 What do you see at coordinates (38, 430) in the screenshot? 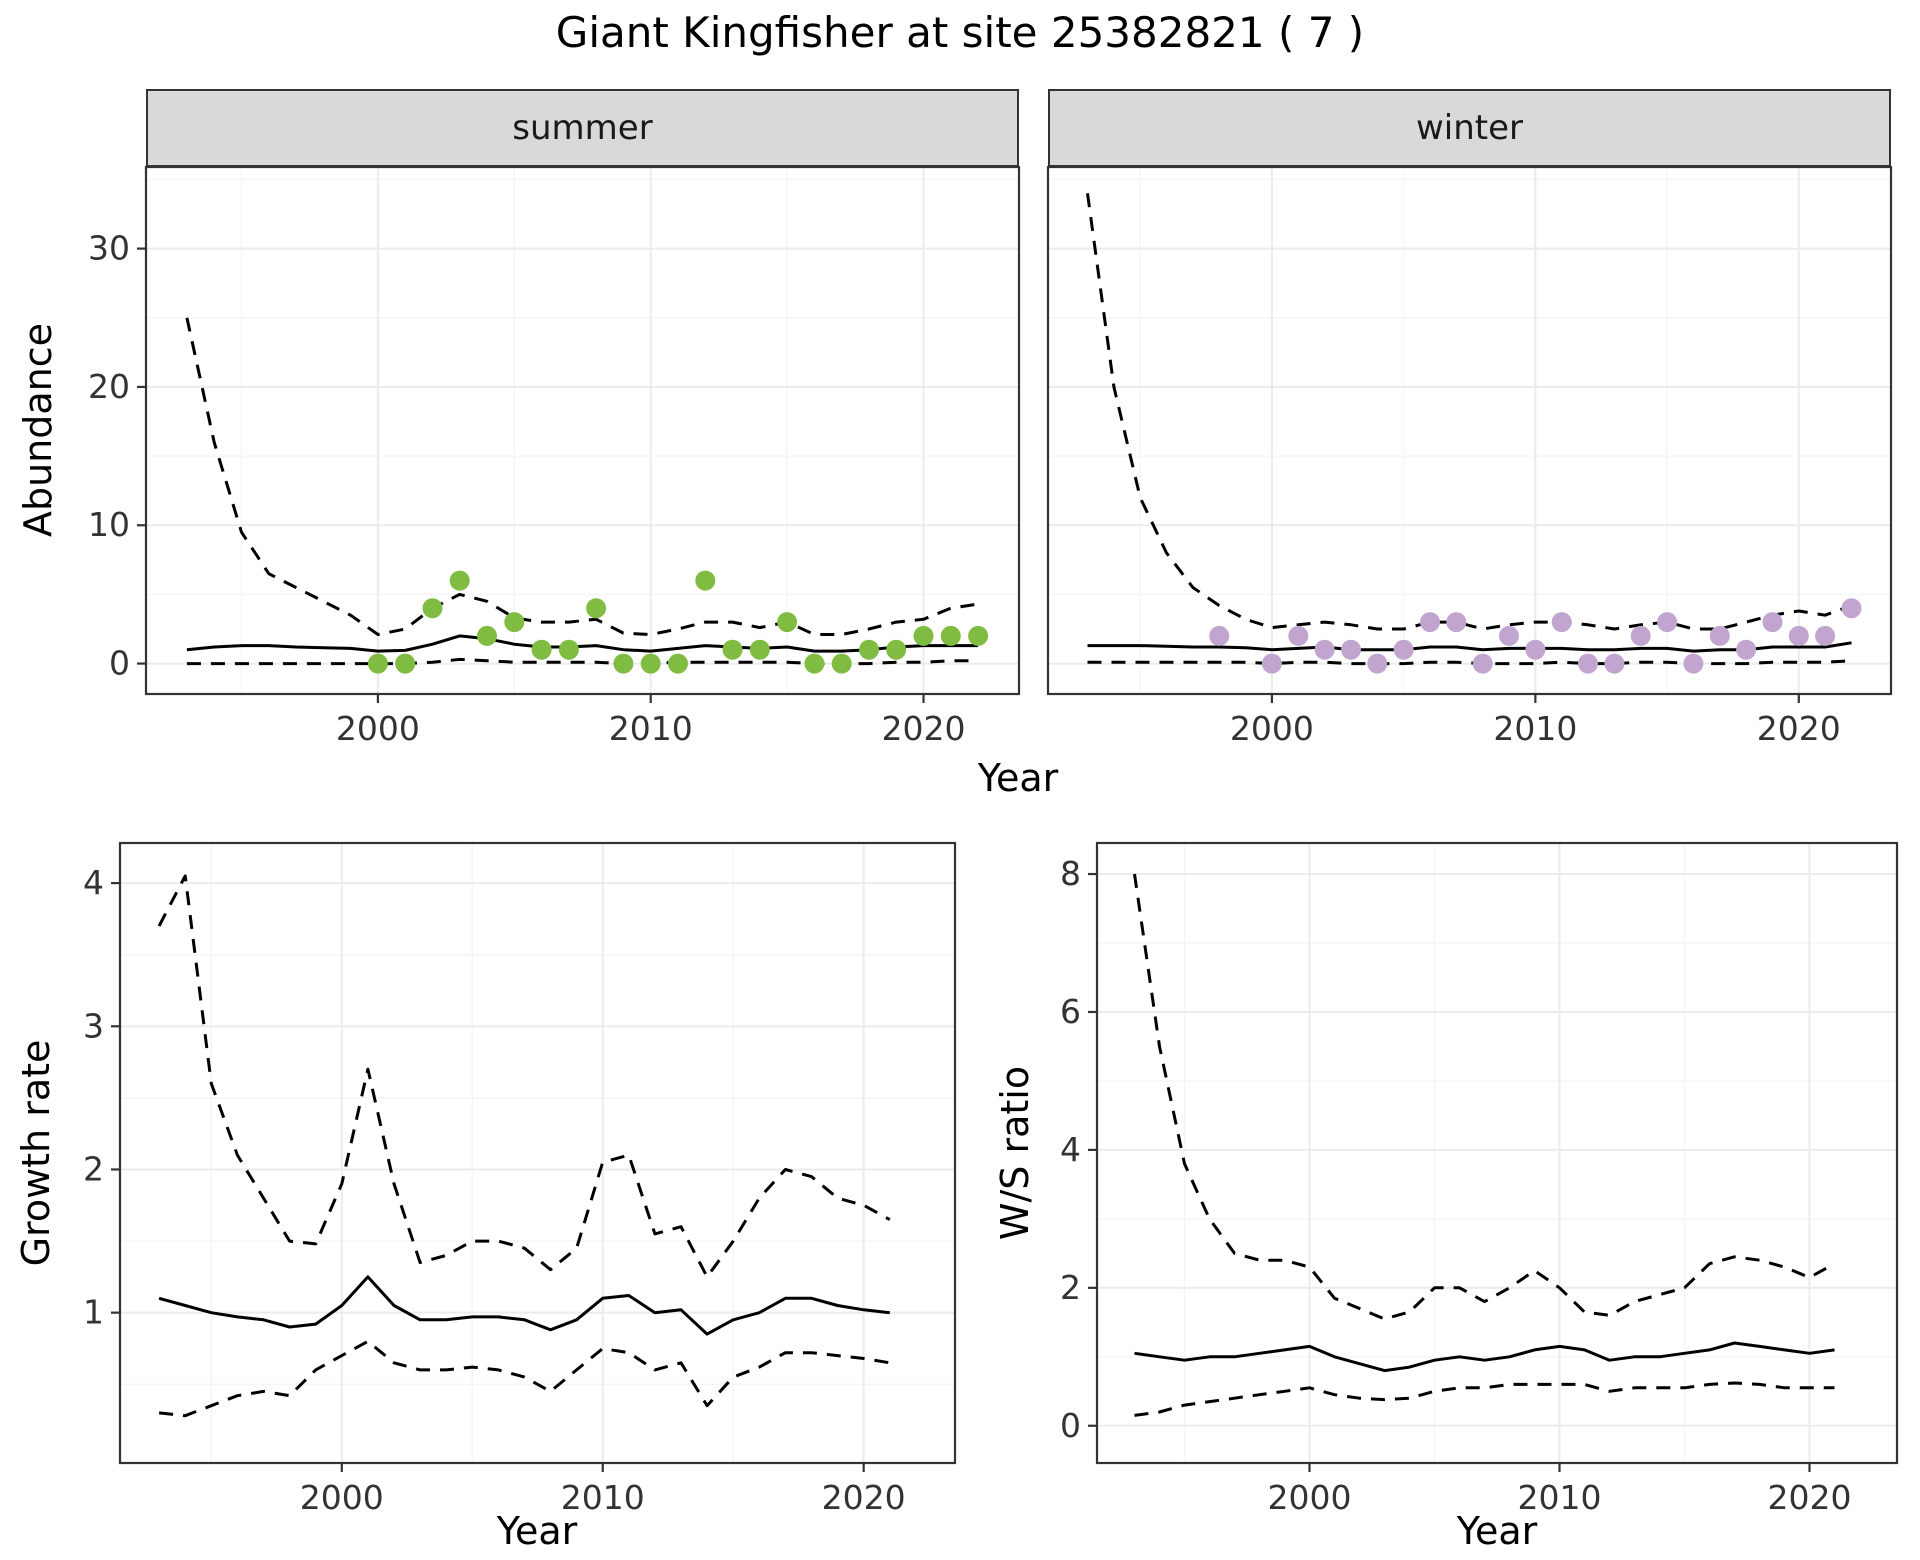
I see `y-axis-title-abundance: Abundance` at bounding box center [38, 430].